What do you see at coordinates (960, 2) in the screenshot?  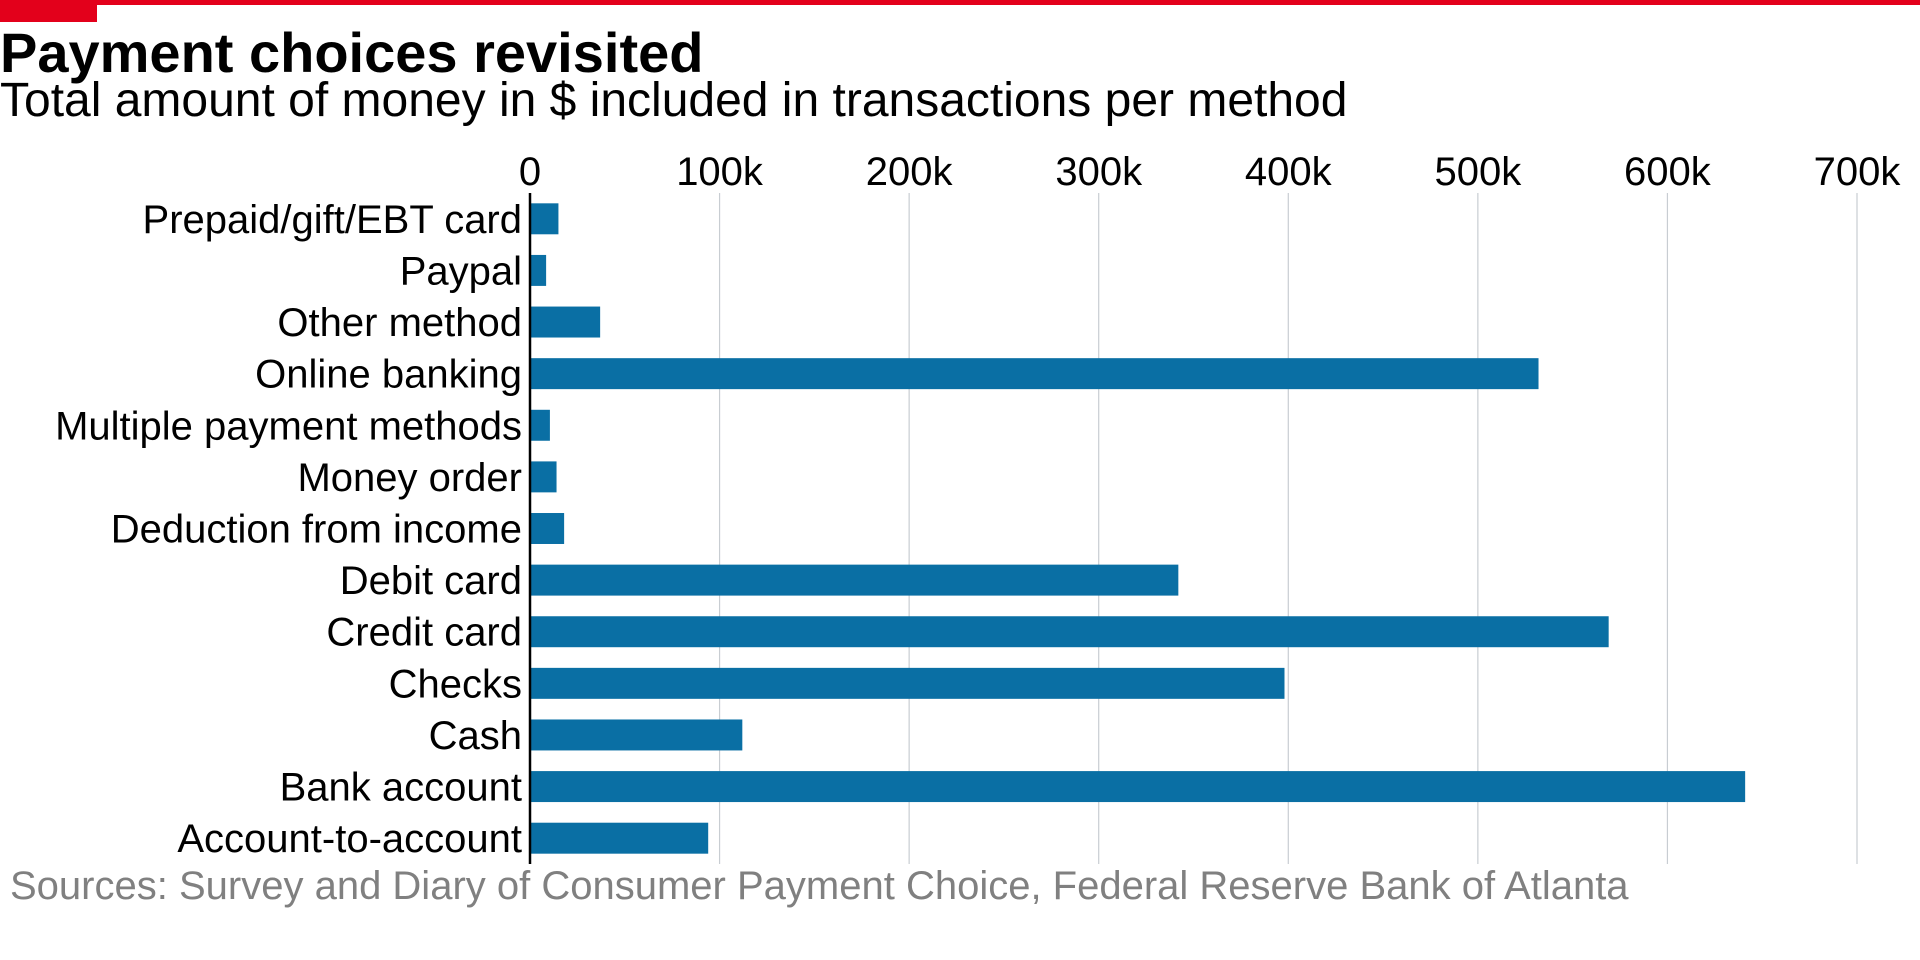 I see `top-accent-rule` at bounding box center [960, 2].